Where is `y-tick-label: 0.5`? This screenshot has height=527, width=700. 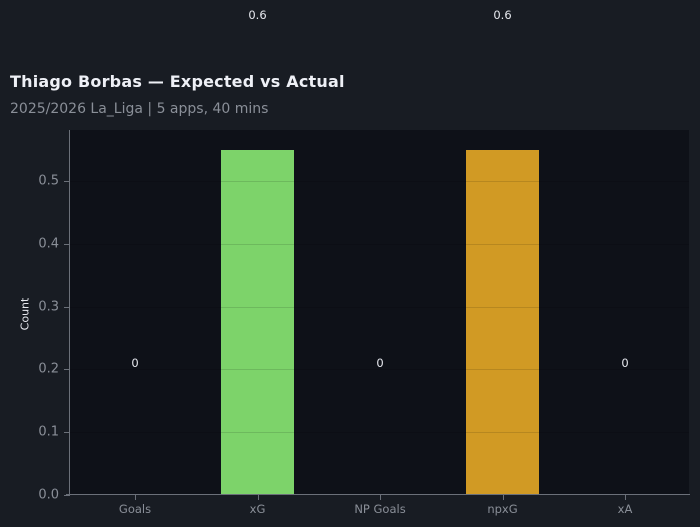 y-tick-label: 0.5 is located at coordinates (48, 181).